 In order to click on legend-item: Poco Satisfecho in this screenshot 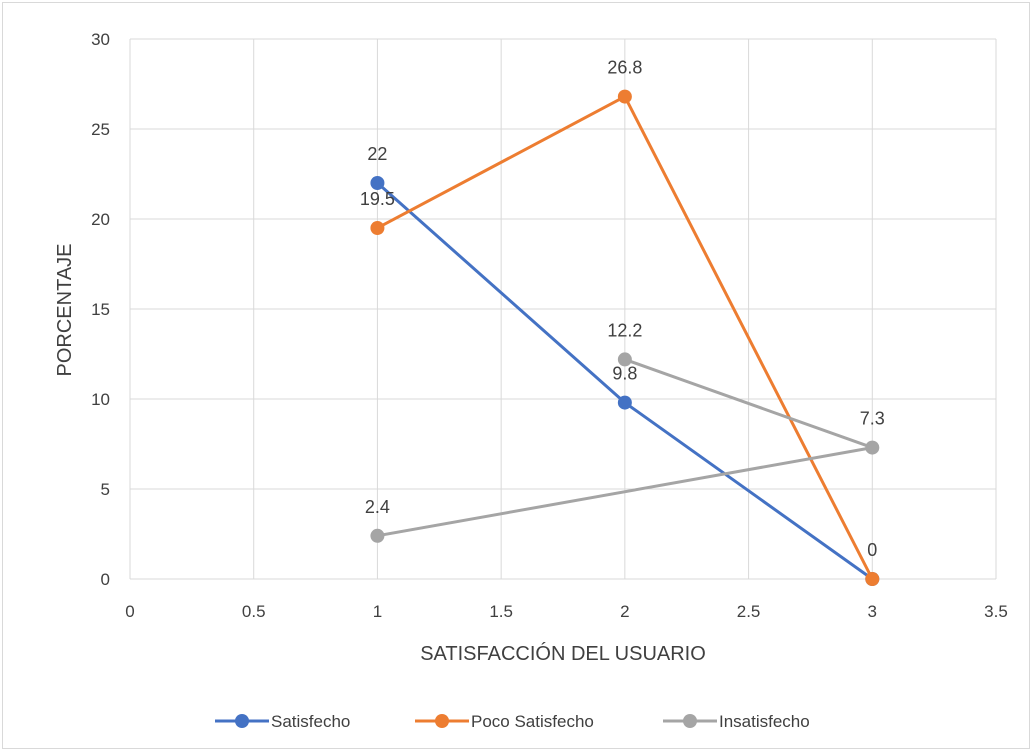, I will do `click(504, 721)`.